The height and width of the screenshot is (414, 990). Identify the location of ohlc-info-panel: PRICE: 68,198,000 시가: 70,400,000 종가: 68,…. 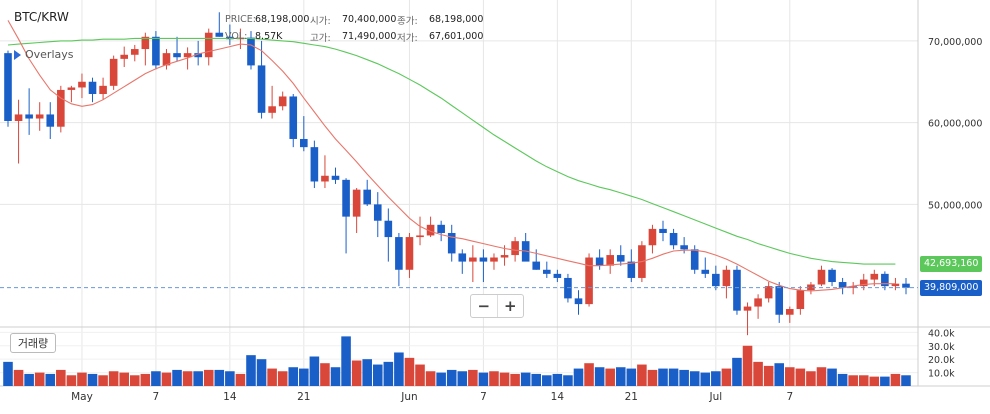
(354, 28).